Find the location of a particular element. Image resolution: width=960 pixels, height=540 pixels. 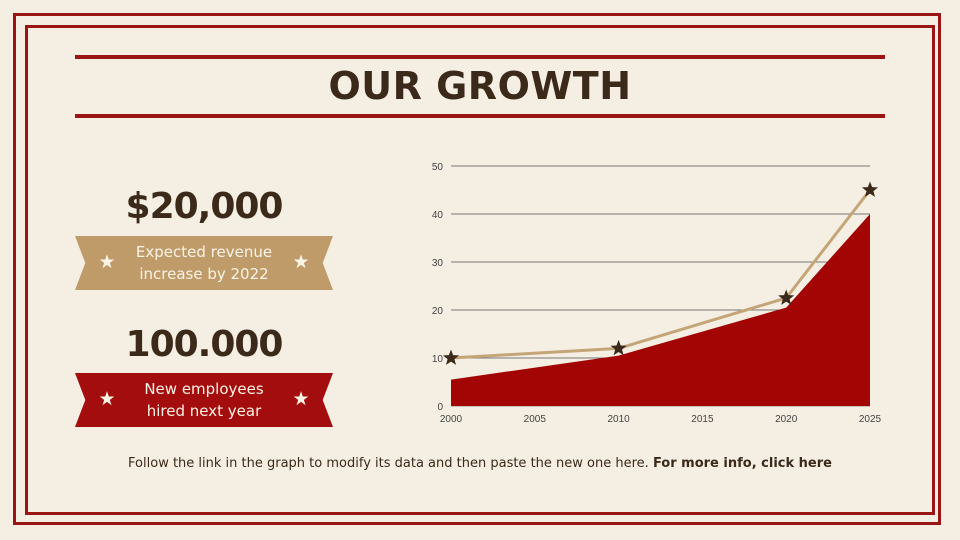

y-tick-label: 10 is located at coordinates (438, 359).